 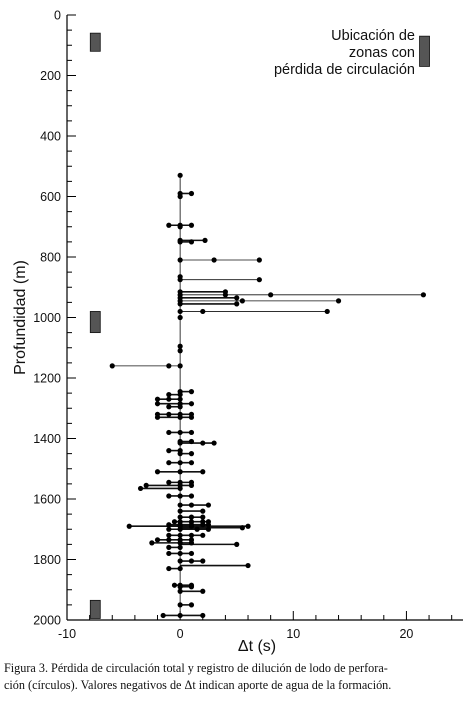 I want to click on y-tick-label: 1000, so click(x=47, y=318).